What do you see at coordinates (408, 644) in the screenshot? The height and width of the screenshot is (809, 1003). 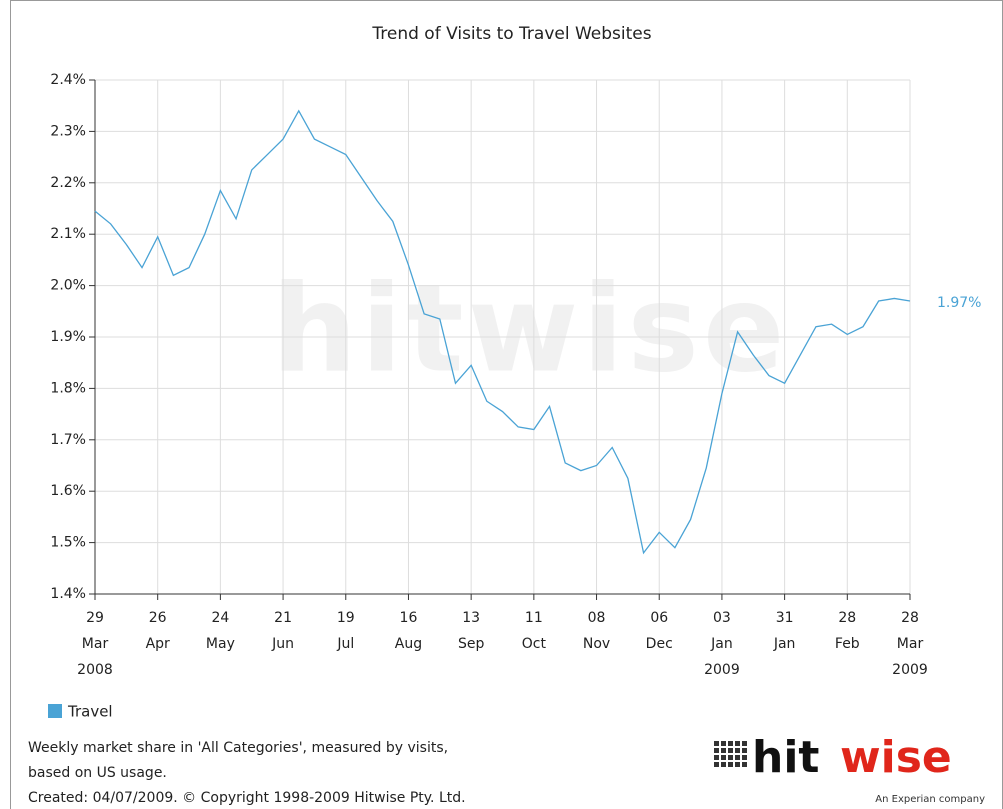 I see `x-tick-label: Aug` at bounding box center [408, 644].